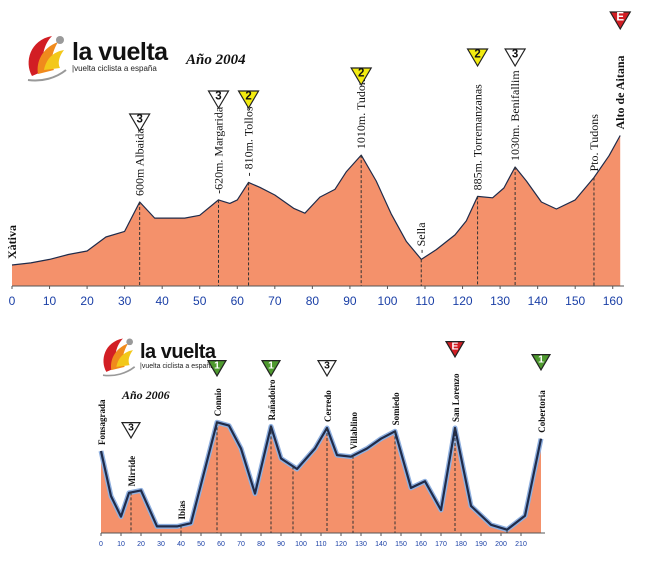  Describe the element at coordinates (321, 476) in the screenshot. I see `profile-line` at that location.